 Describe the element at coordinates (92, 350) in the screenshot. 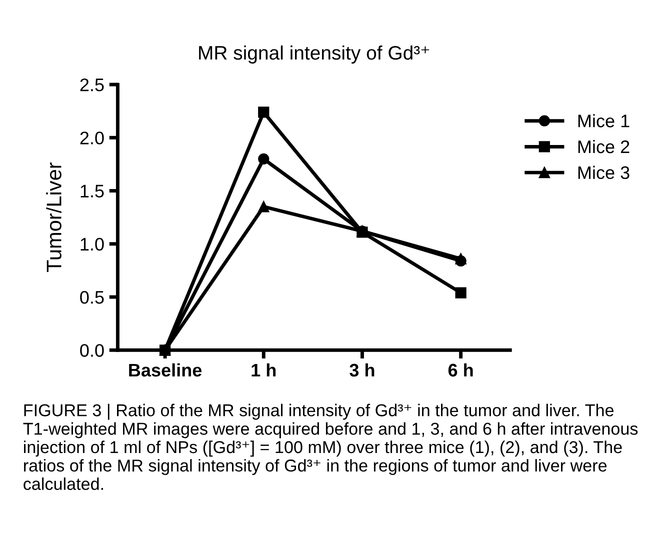

I see `y-tick-label: 0.0` at that location.